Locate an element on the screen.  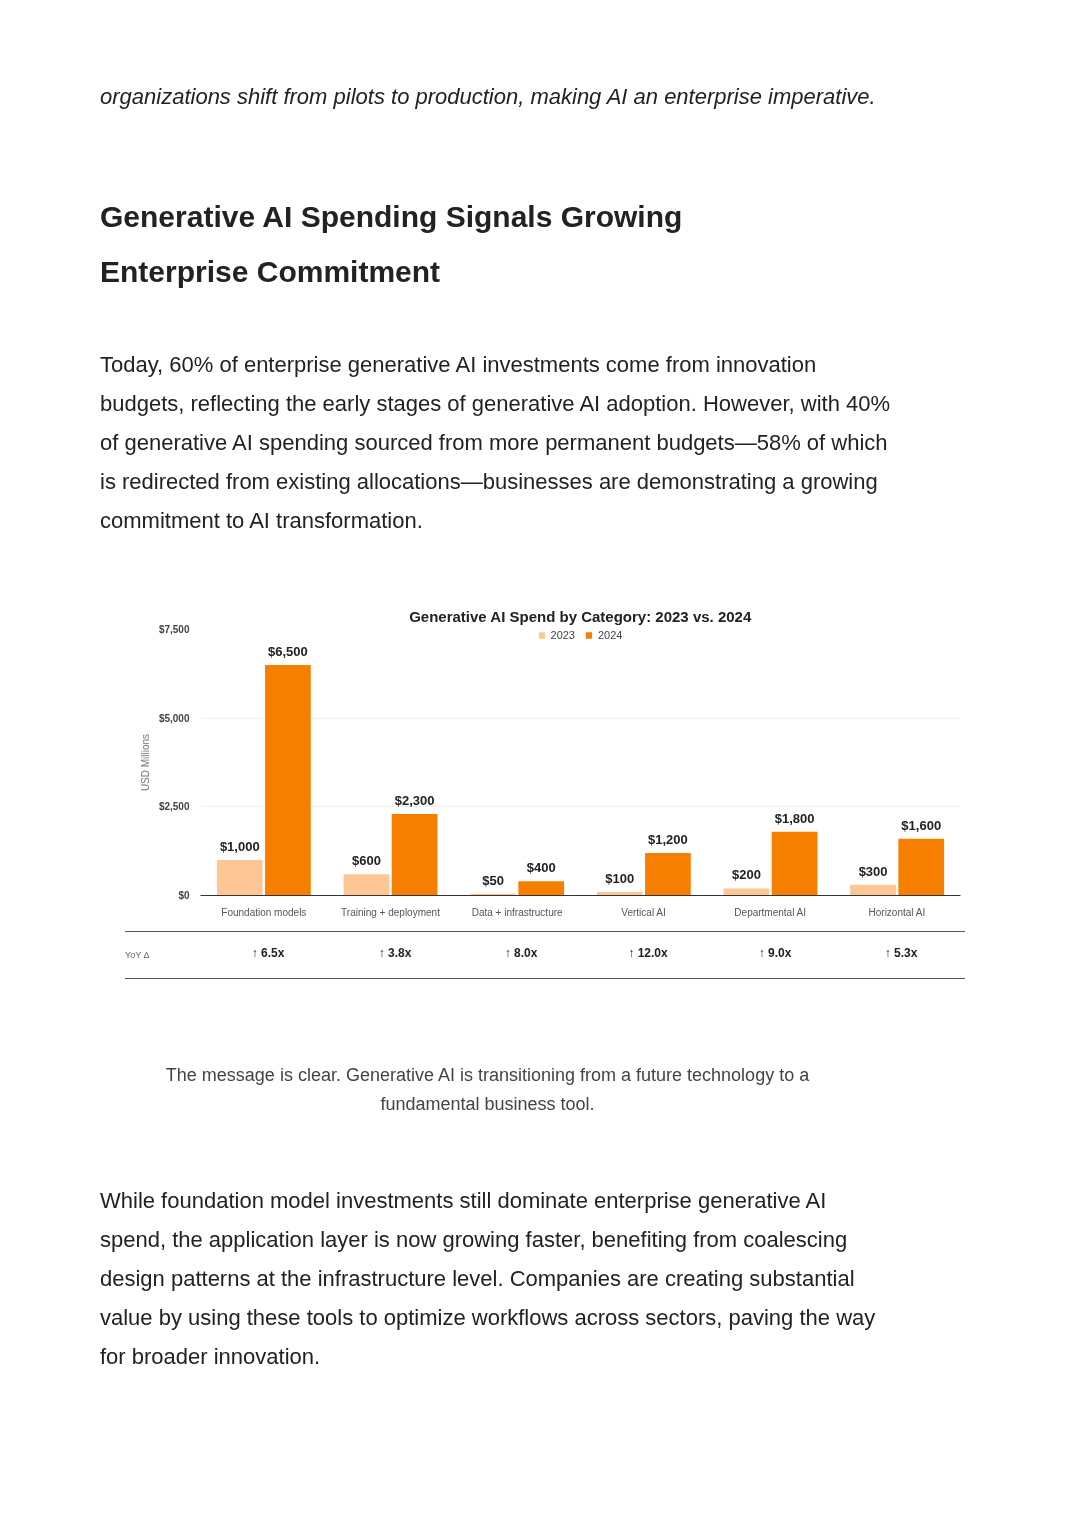
x-tick-label: Foundation models is located at coordinates (264, 912).